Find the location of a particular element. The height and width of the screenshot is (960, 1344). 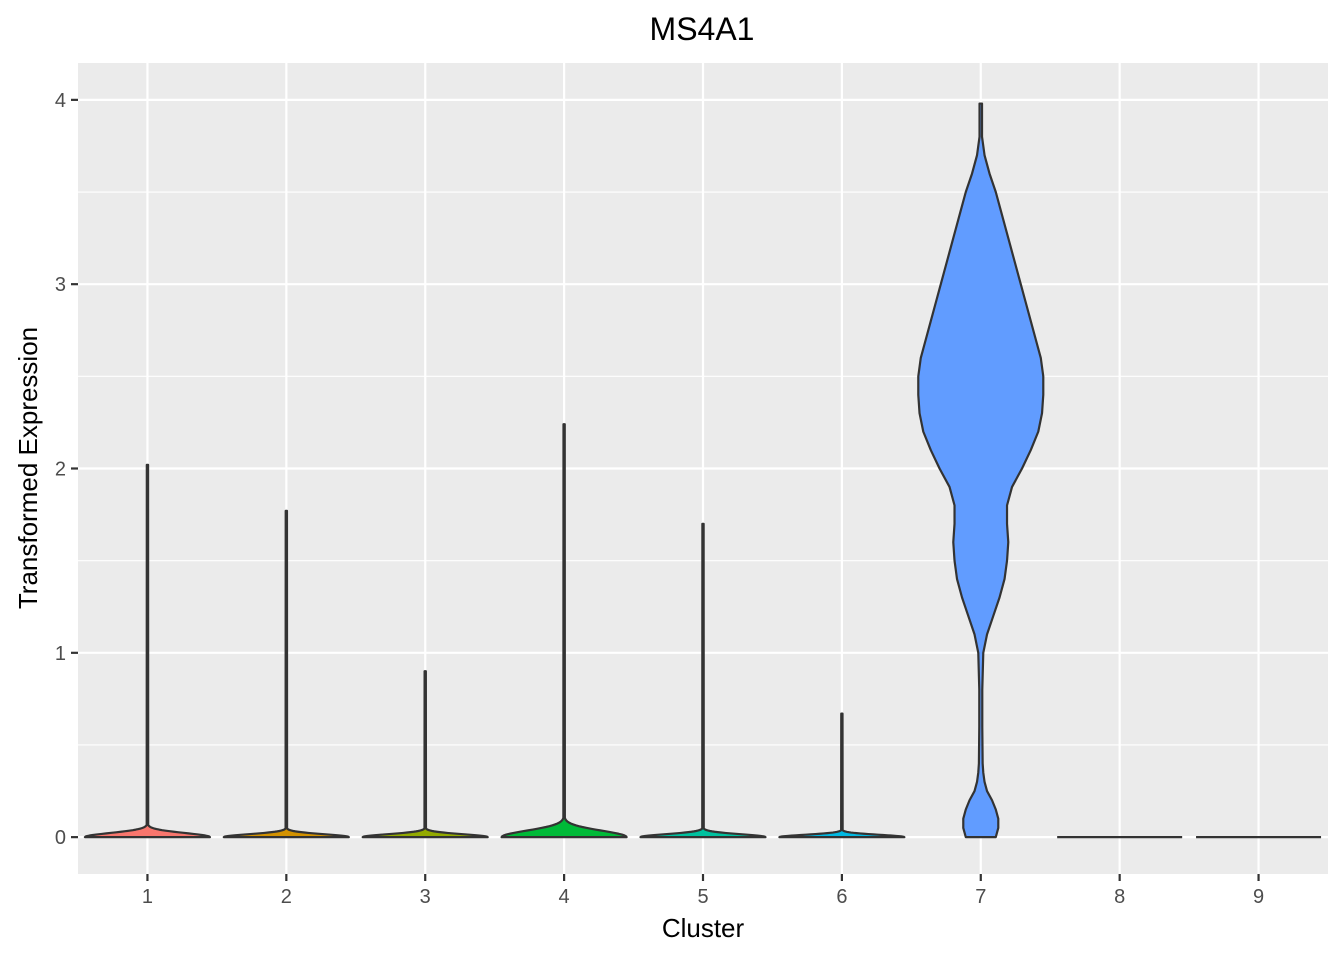

x-tick-label: 2 is located at coordinates (286, 897).